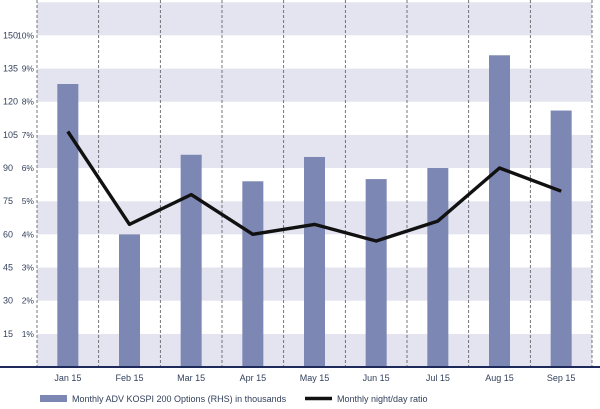 Image resolution: width=600 pixels, height=409 pixels. What do you see at coordinates (382, 399) in the screenshot?
I see `legend-label-line: Monthly night/day ratio` at bounding box center [382, 399].